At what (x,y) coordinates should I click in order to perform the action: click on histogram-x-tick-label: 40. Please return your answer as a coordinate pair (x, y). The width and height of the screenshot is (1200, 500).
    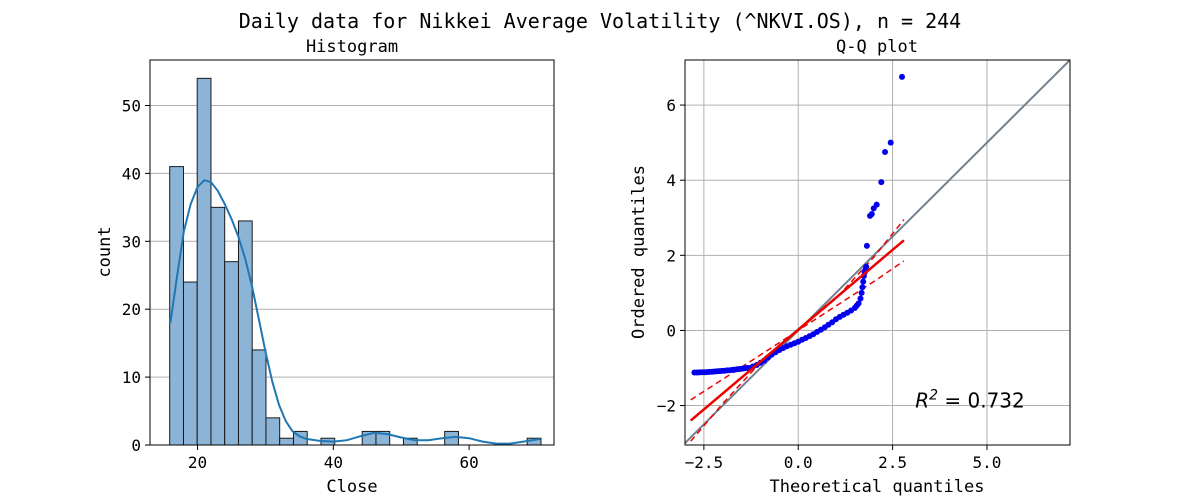
    Looking at the image, I should click on (333, 462).